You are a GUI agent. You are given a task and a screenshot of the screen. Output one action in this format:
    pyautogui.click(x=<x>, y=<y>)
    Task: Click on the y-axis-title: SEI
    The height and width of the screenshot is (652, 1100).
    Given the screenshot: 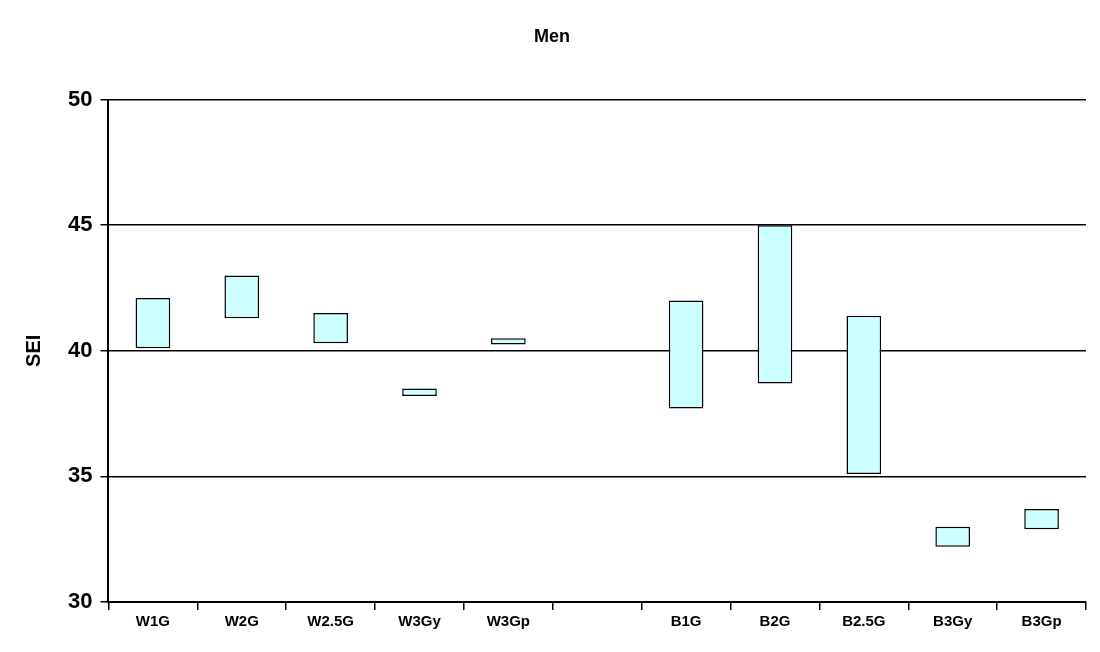 What is the action you would take?
    pyautogui.click(x=32, y=350)
    